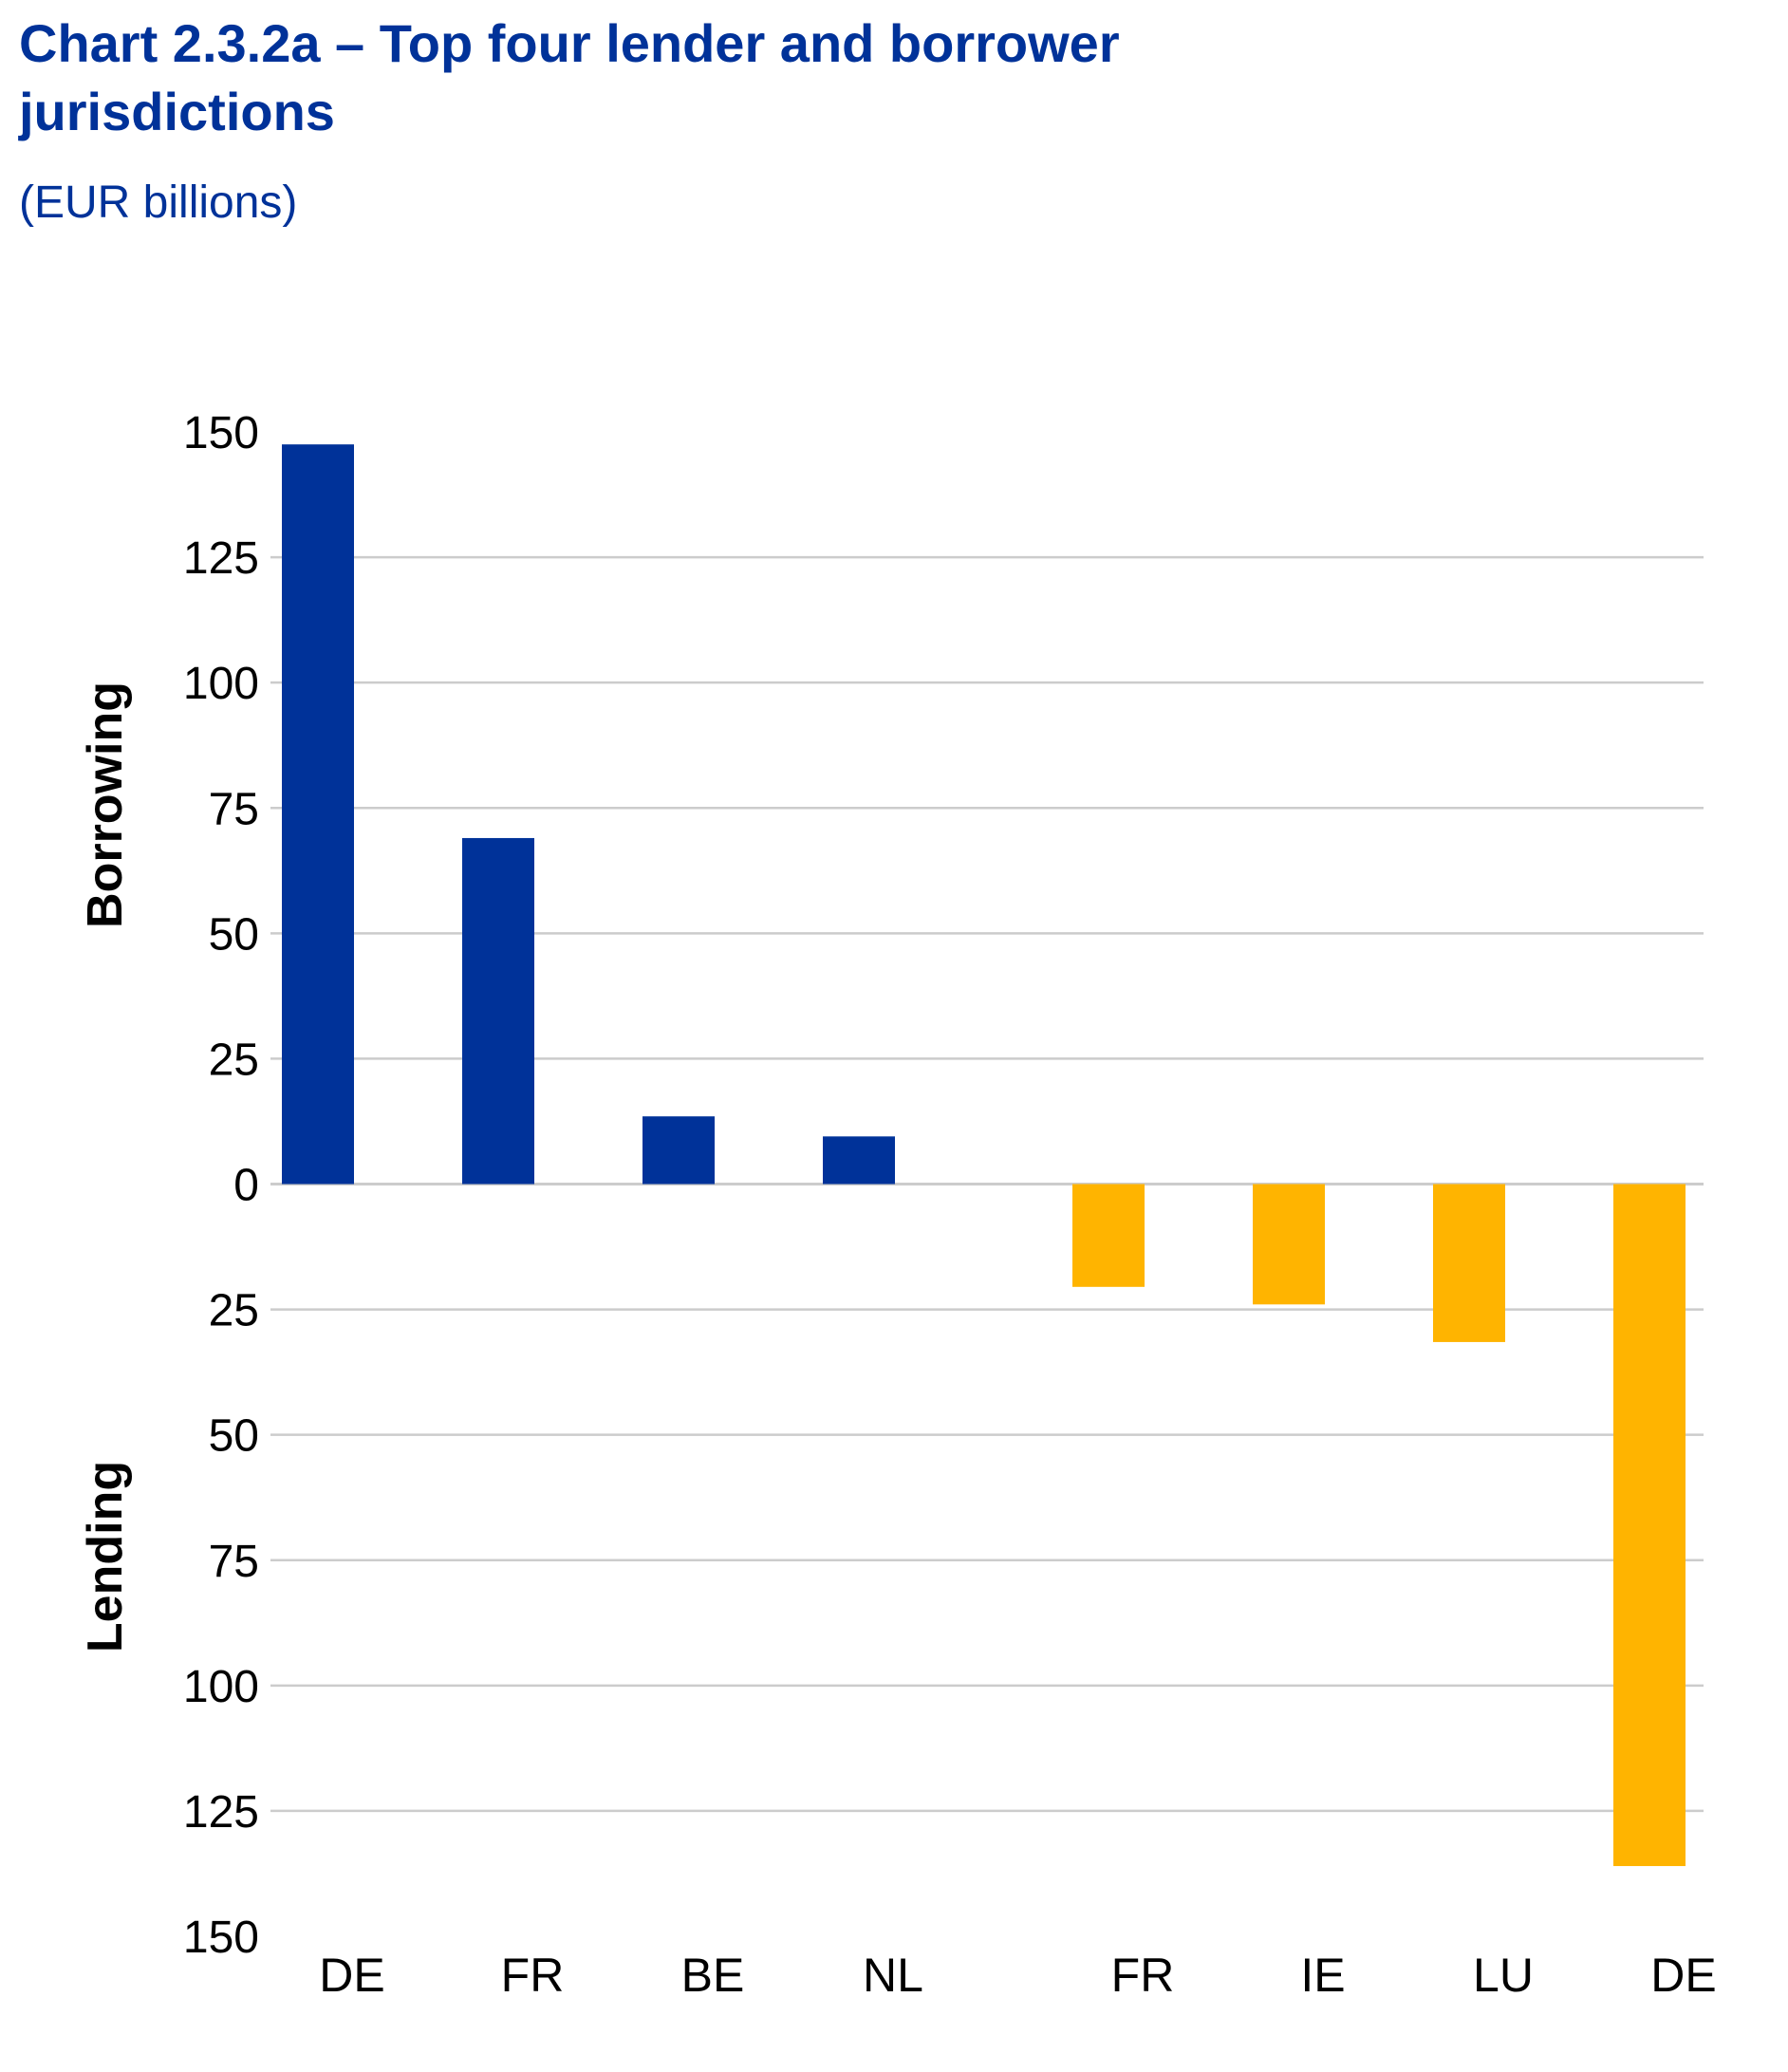 The width and height of the screenshot is (1788, 2072). I want to click on x-tick-label: NL, so click(893, 1976).